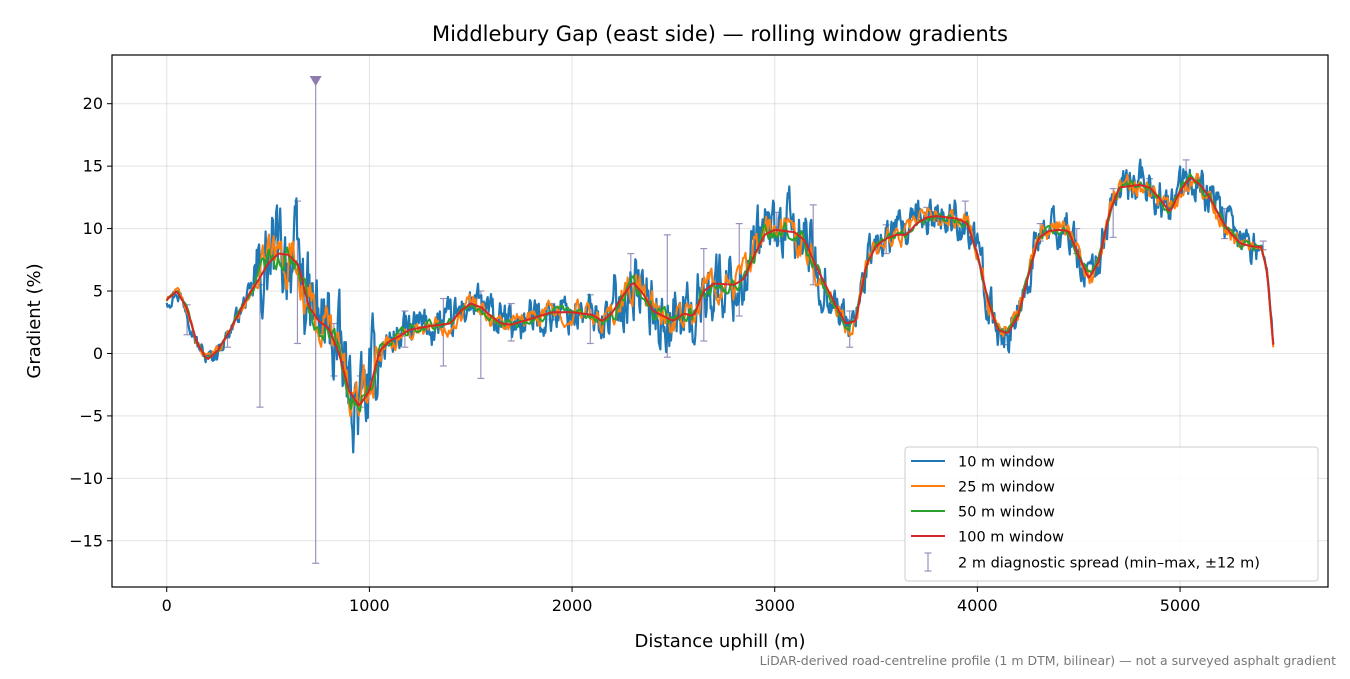 The image size is (1350, 679). Describe the element at coordinates (720, 641) in the screenshot. I see `x-axis-label: Distance uphill (m)` at that location.